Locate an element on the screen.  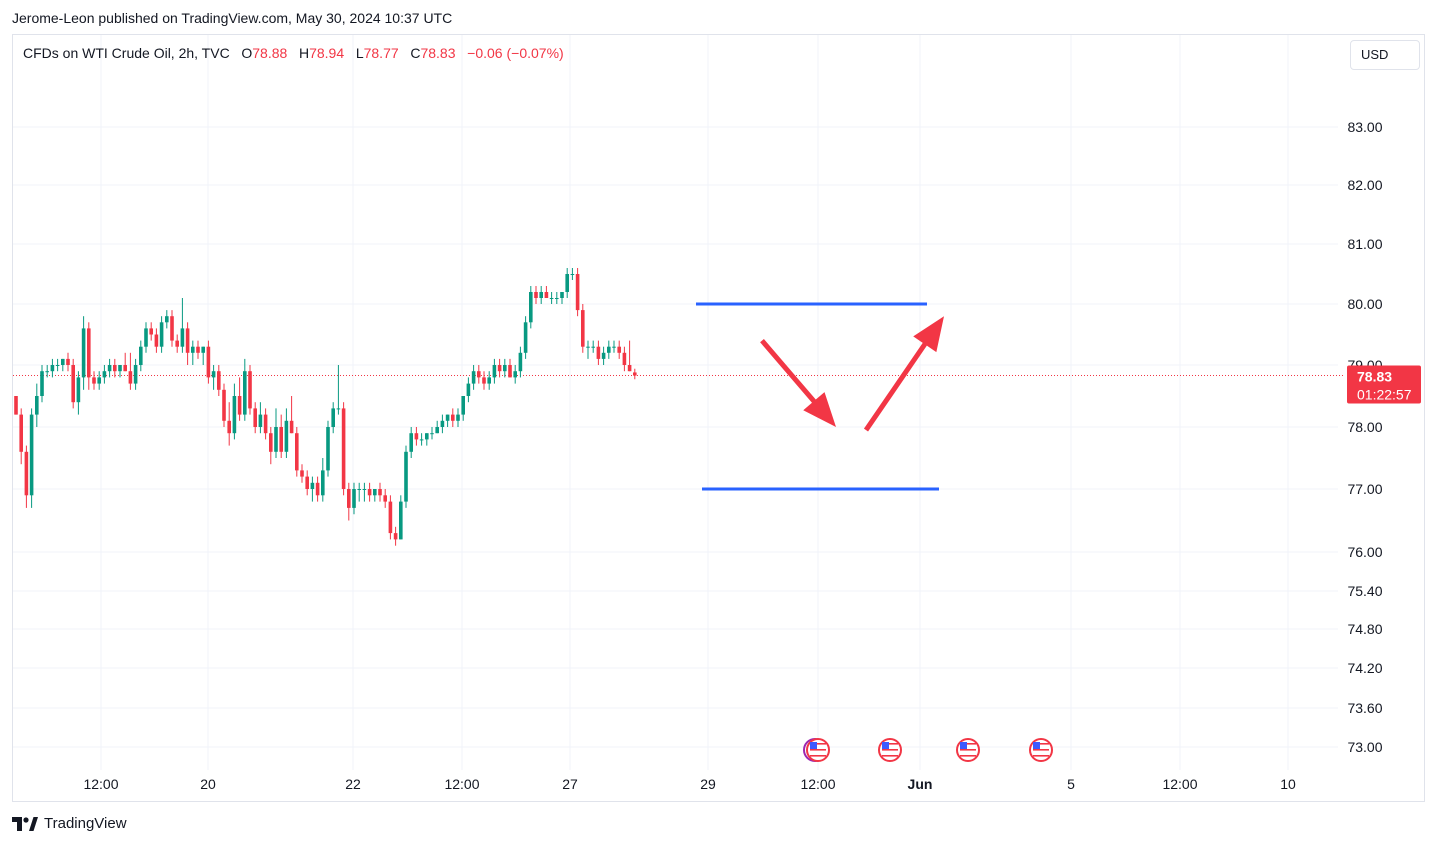
y-tick-label: 73.60 is located at coordinates (1364, 708).